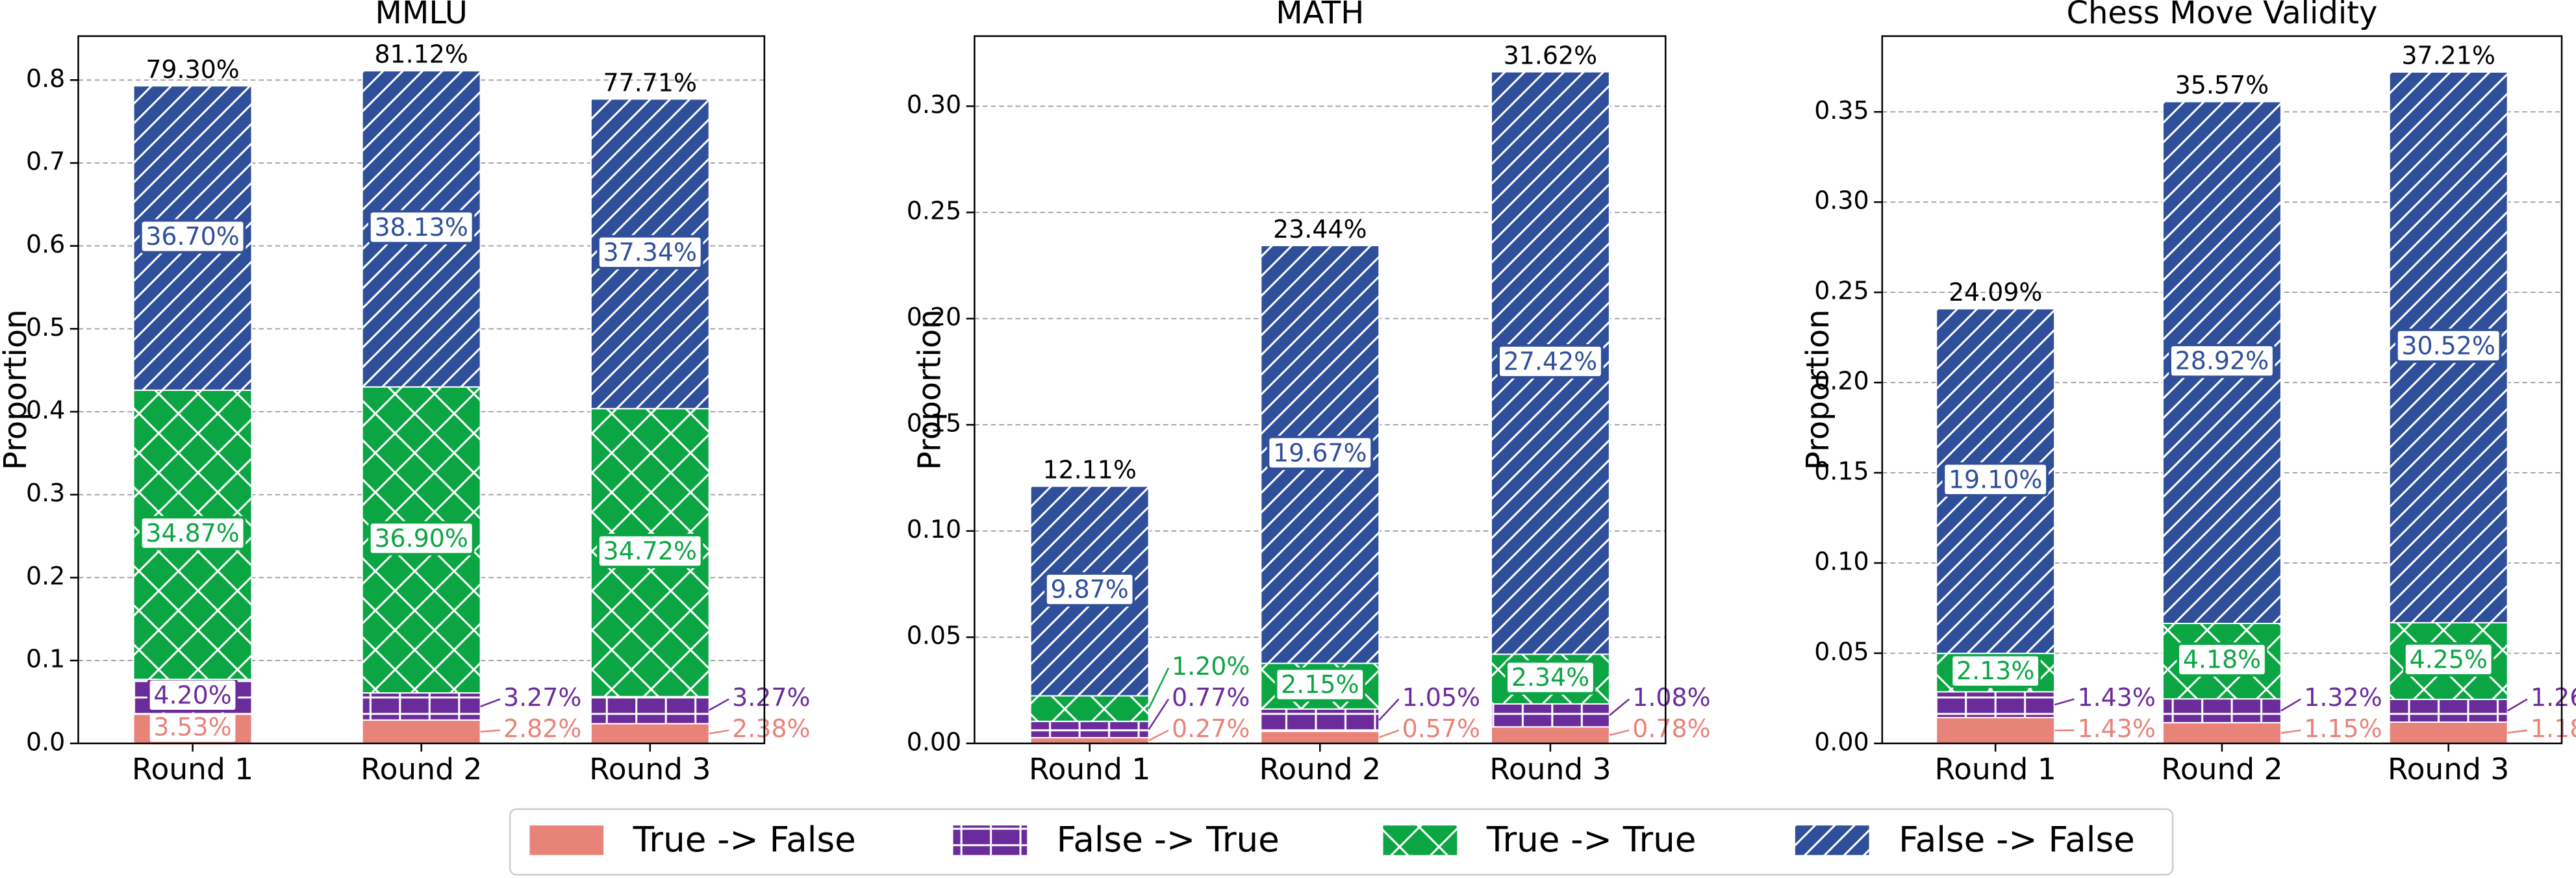  Describe the element at coordinates (2017, 840) in the screenshot. I see `legend-label: False -> False` at that location.